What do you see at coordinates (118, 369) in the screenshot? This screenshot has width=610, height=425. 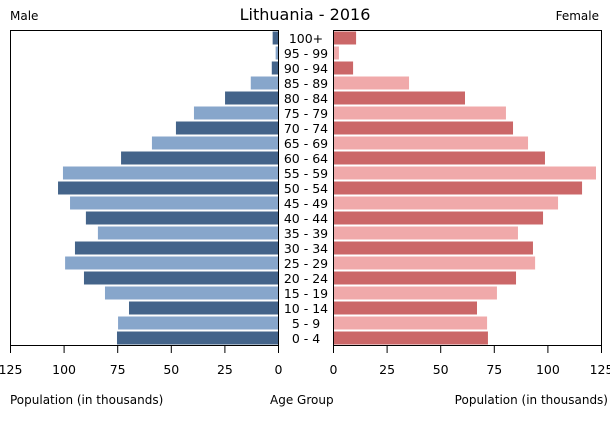 I see `male-x-tick-label: 75` at bounding box center [118, 369].